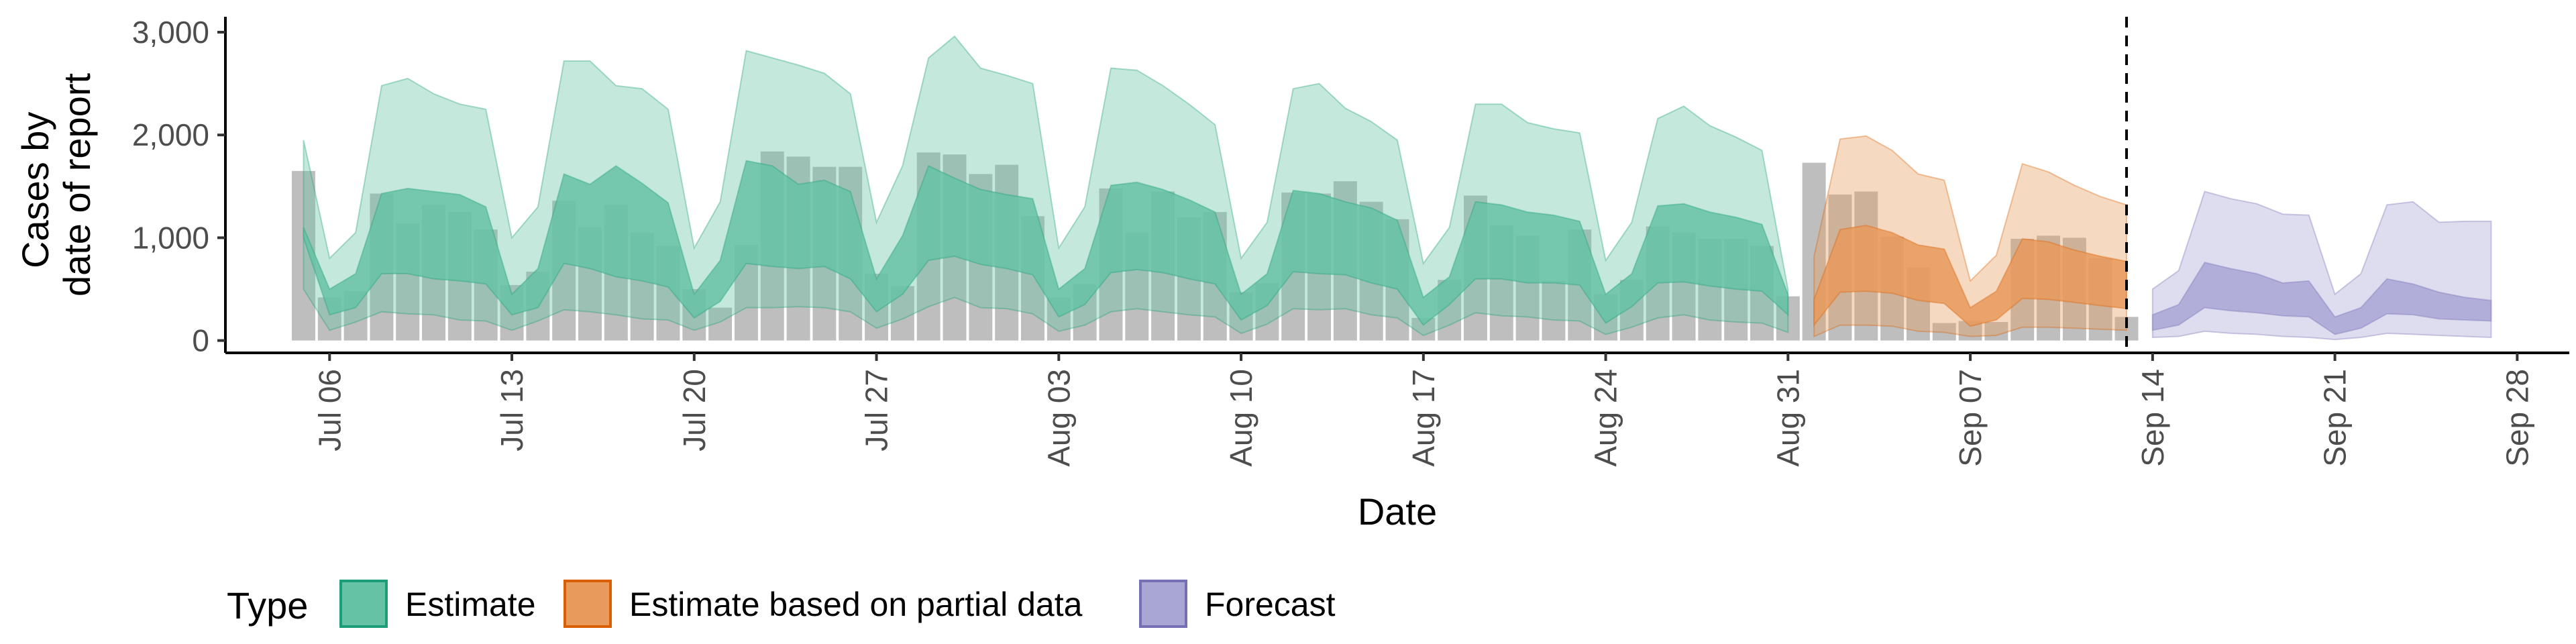  Describe the element at coordinates (2517, 418) in the screenshot. I see `x-tick-label: Sep 28` at that location.